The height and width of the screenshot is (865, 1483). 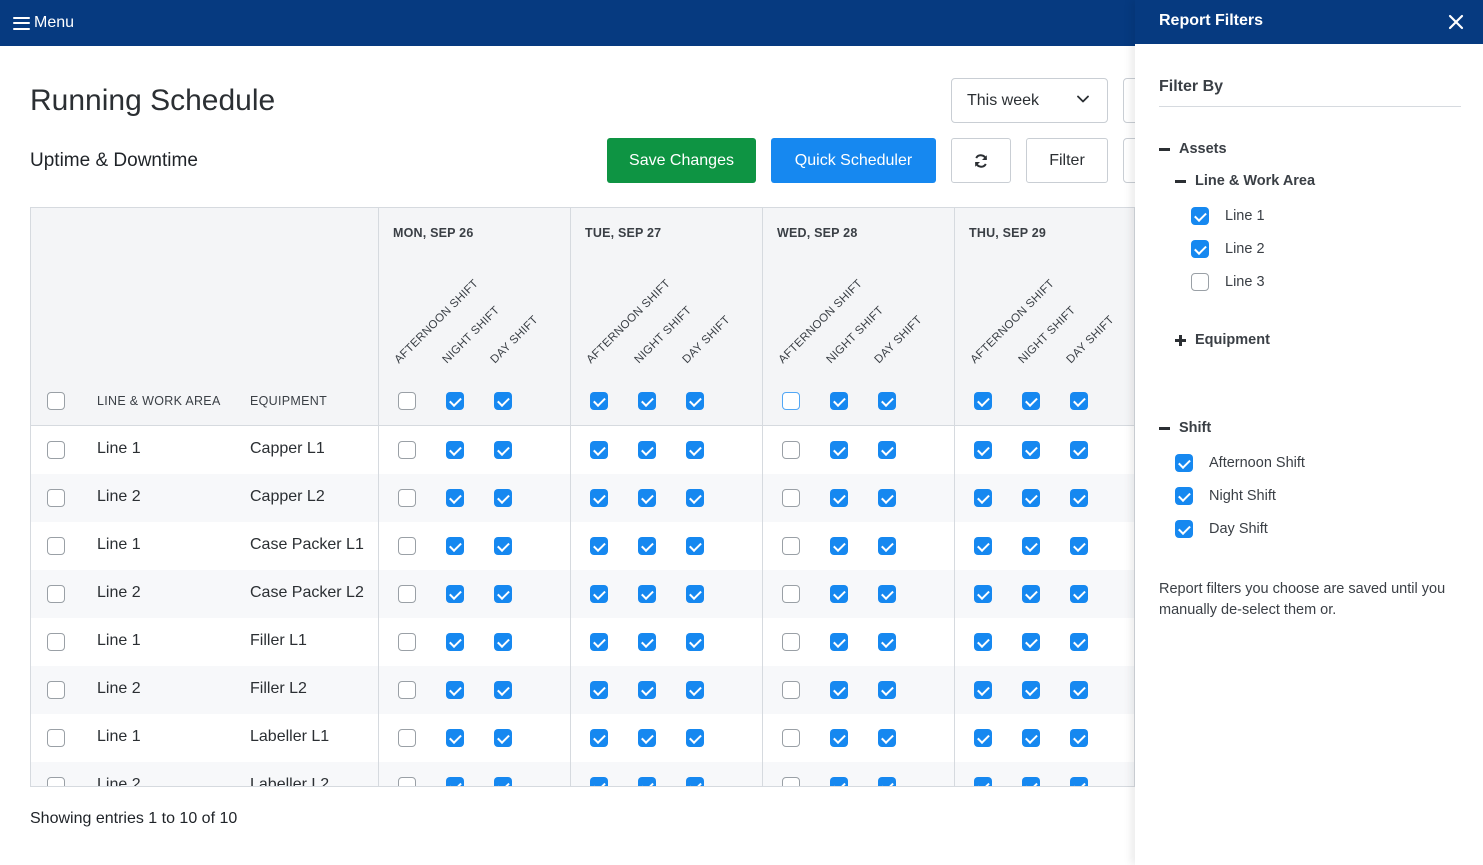 I want to click on line-work-area-toggle: Line & Work Area, so click(x=1245, y=181).